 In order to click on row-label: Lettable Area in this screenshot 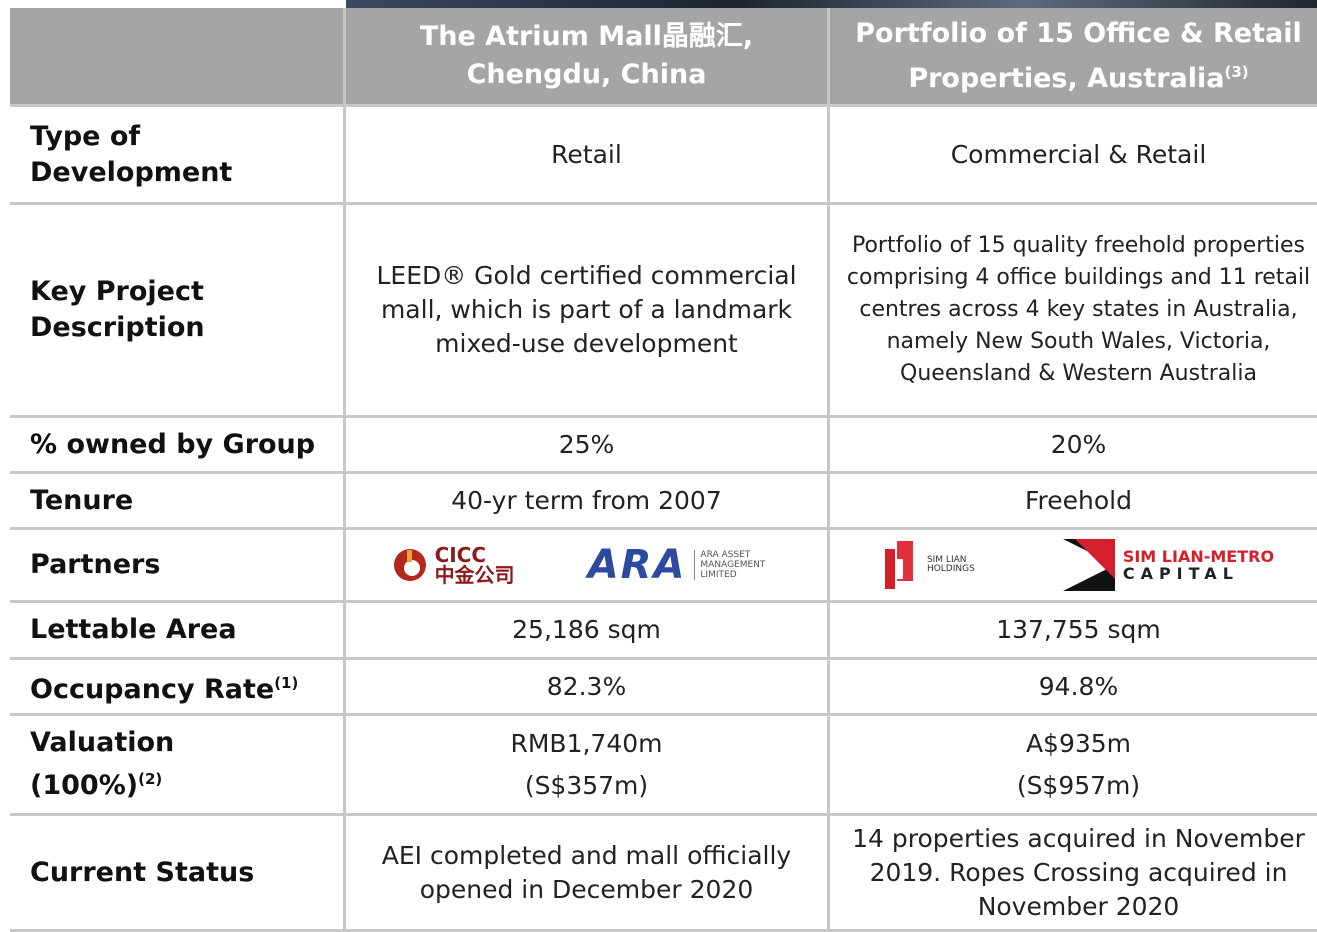, I will do `click(178, 631)`.